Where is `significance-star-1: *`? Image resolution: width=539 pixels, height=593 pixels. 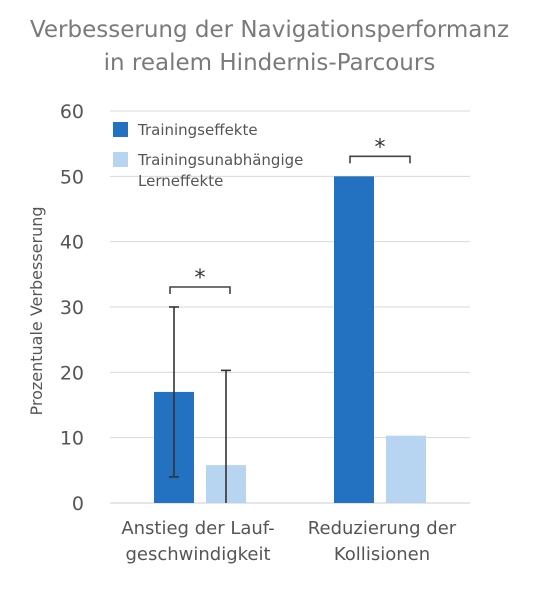
significance-star-1: * is located at coordinates (380, 147).